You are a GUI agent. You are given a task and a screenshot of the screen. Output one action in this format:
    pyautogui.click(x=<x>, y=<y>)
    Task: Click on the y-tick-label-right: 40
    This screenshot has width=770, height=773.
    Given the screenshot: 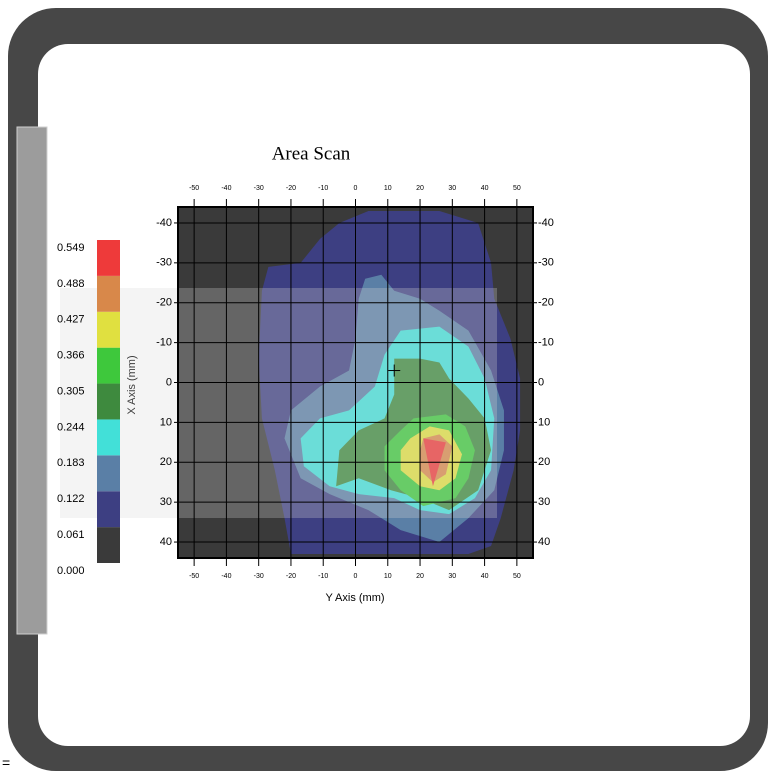 What is the action you would take?
    pyautogui.click(x=544, y=542)
    